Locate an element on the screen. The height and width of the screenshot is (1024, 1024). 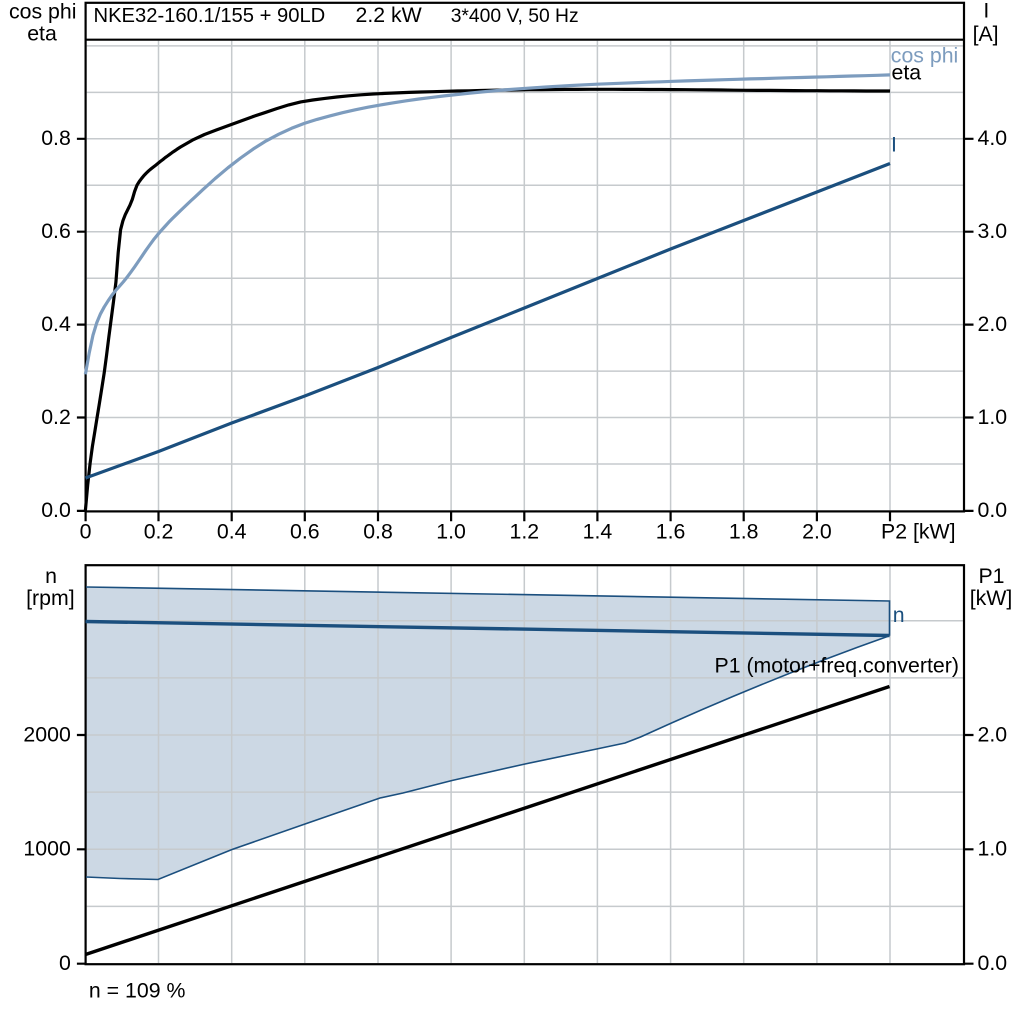
svg-text: P2 [kW] is located at coordinates (918, 531).